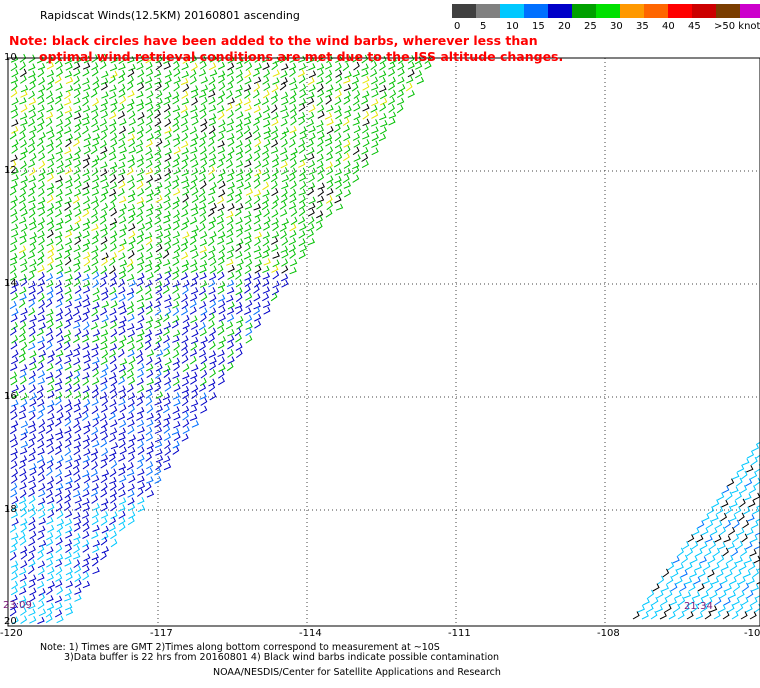 The image size is (760, 688). What do you see at coordinates (698, 606) in the screenshot?
I see `time-label-right: 21:34` at bounding box center [698, 606].